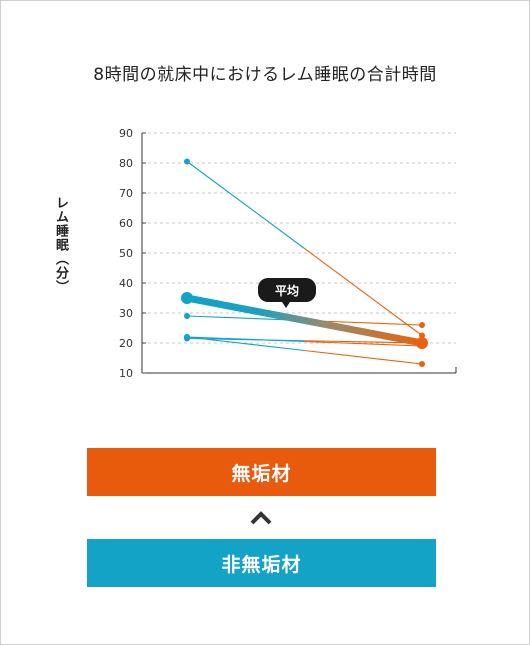  I want to click on y-tick-label: 60, so click(126, 223).